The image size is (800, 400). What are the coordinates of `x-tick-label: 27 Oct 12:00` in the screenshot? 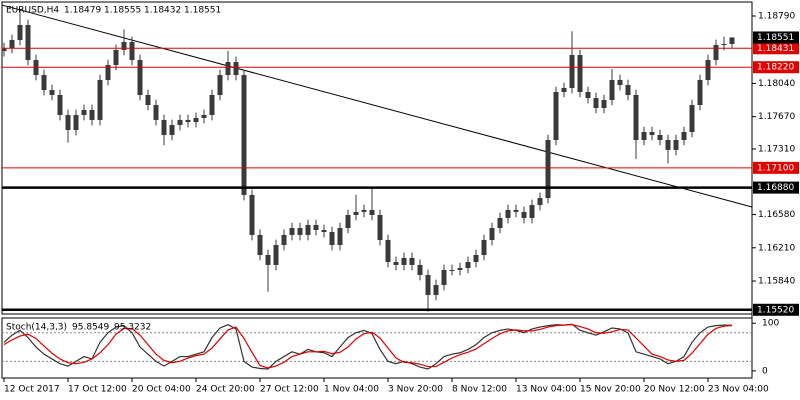 It's located at (289, 390).